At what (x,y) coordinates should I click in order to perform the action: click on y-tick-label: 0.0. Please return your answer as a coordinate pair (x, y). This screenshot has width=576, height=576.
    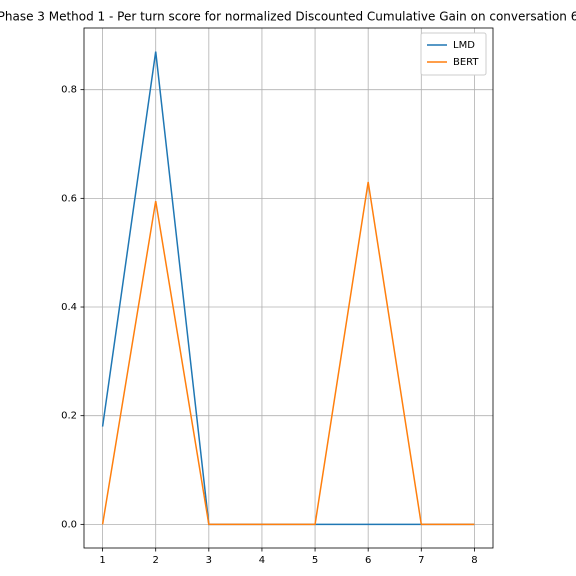
    Looking at the image, I should click on (69, 524).